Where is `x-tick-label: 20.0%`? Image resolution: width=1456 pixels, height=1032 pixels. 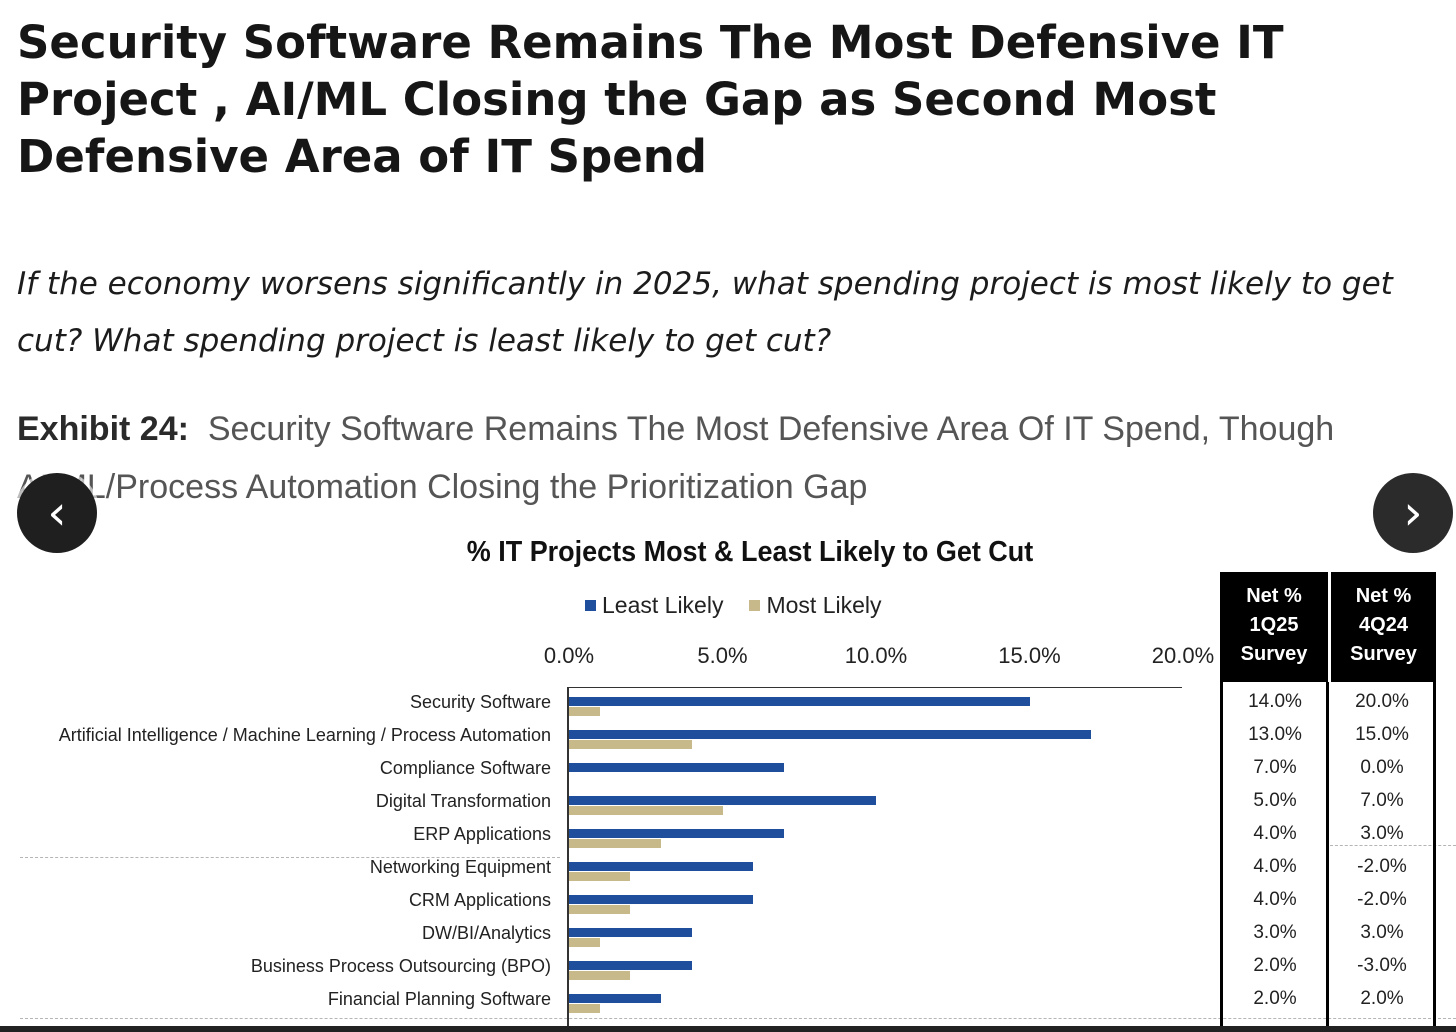
x-tick-label: 20.0% is located at coordinates (1183, 655).